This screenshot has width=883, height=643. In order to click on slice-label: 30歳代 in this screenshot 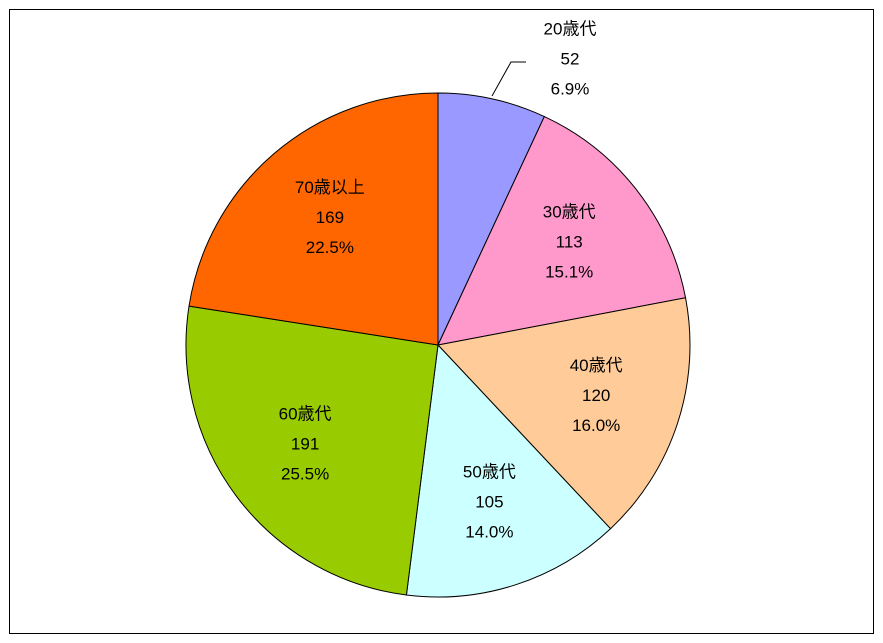, I will do `click(569, 211)`.